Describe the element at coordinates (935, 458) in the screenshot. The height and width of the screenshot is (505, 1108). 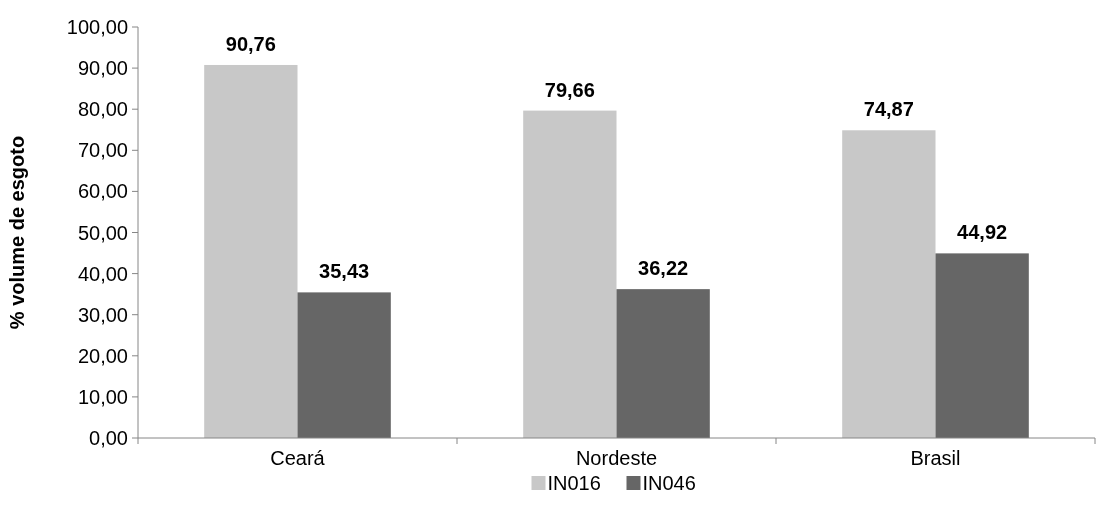
I see `x-tick-label: Brasil` at that location.